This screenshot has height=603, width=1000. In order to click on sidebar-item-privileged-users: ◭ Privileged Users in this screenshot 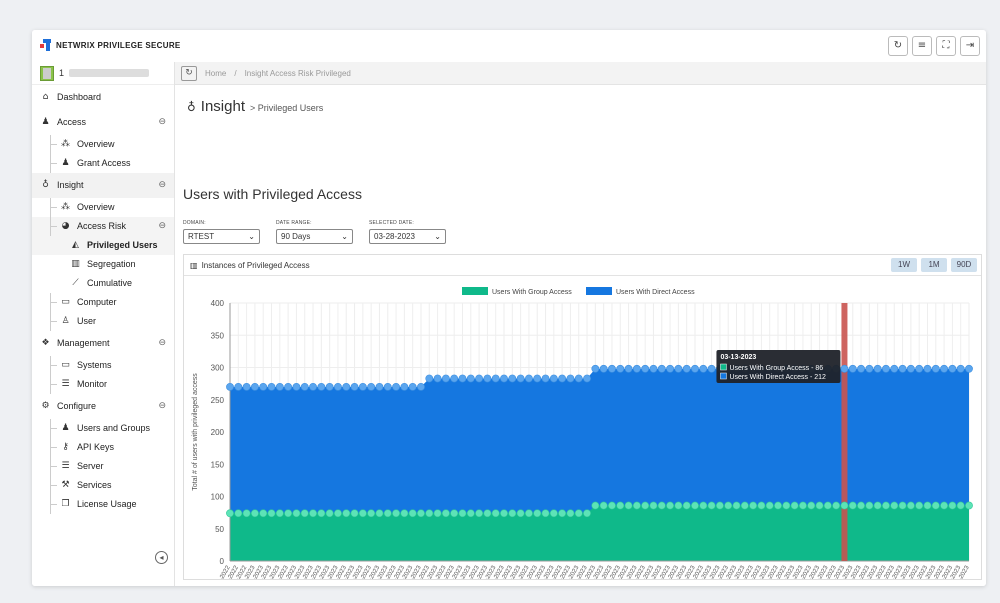, I will do `click(103, 245)`.